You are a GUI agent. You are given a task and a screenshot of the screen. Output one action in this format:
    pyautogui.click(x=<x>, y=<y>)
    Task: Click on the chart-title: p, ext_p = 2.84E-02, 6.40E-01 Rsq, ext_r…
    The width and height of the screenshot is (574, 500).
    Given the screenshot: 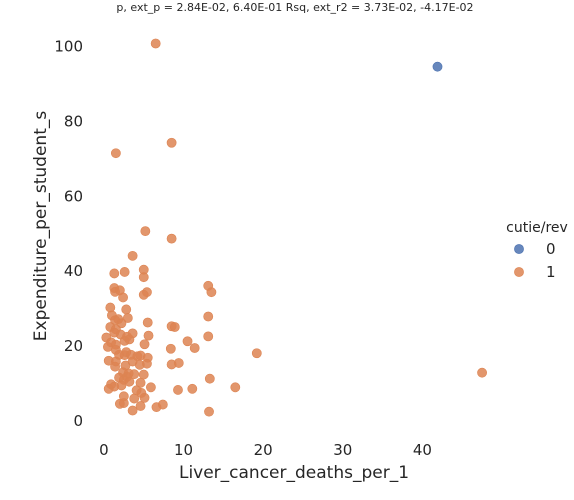 What is the action you would take?
    pyautogui.click(x=294, y=7)
    